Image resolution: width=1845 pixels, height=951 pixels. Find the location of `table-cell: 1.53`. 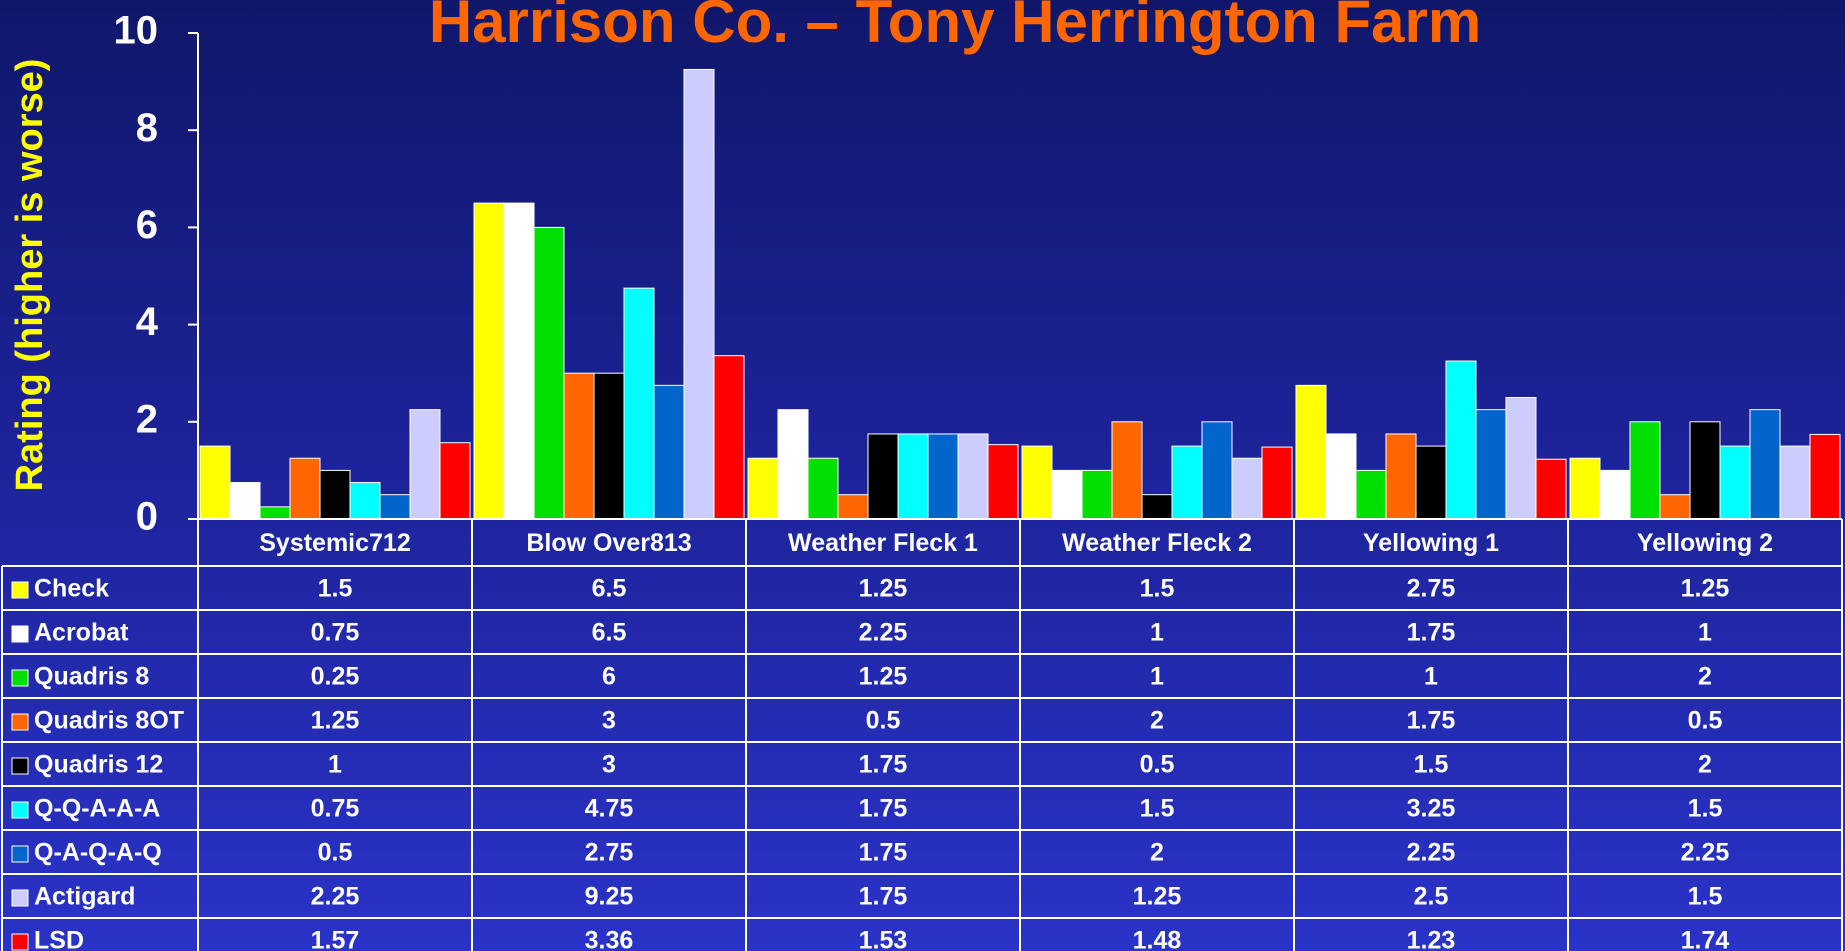

table-cell: 1.53 is located at coordinates (883, 939).